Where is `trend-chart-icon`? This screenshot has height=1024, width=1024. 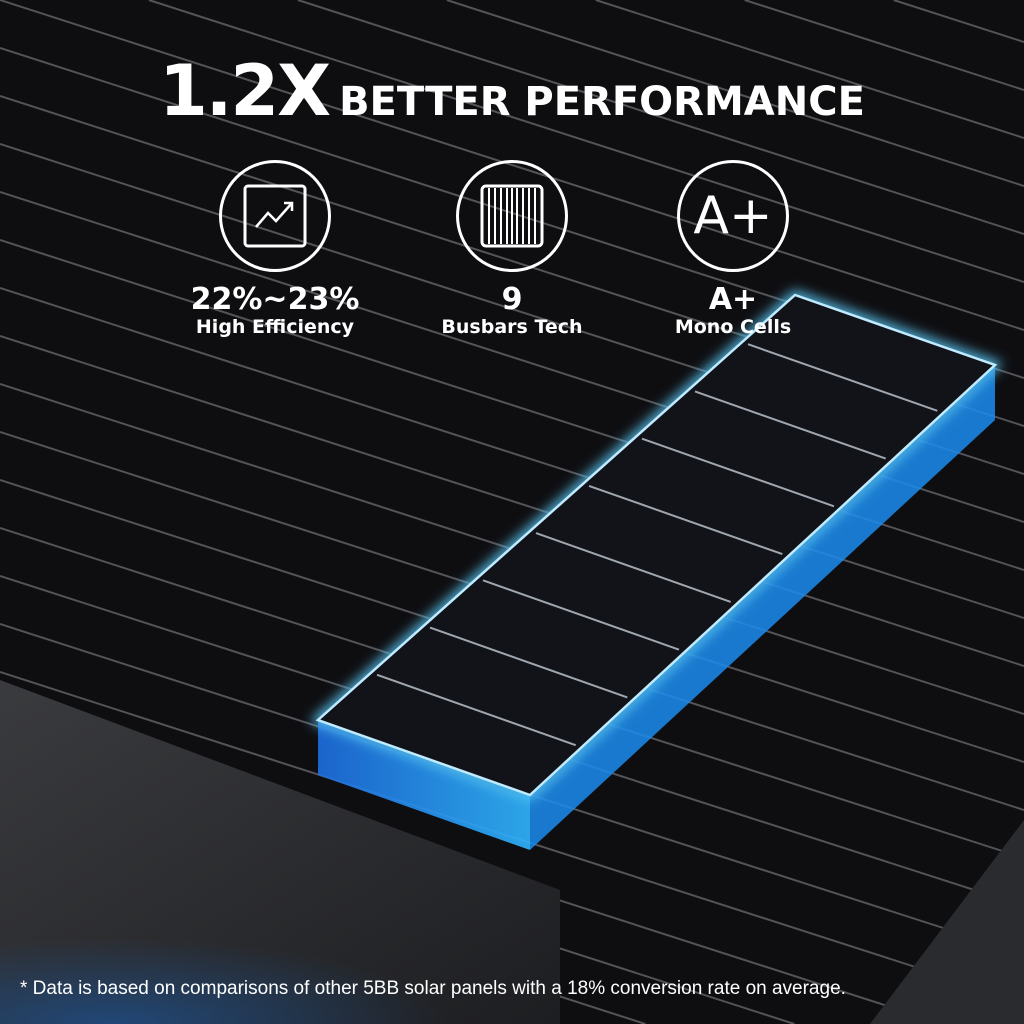 trend-chart-icon is located at coordinates (275, 216).